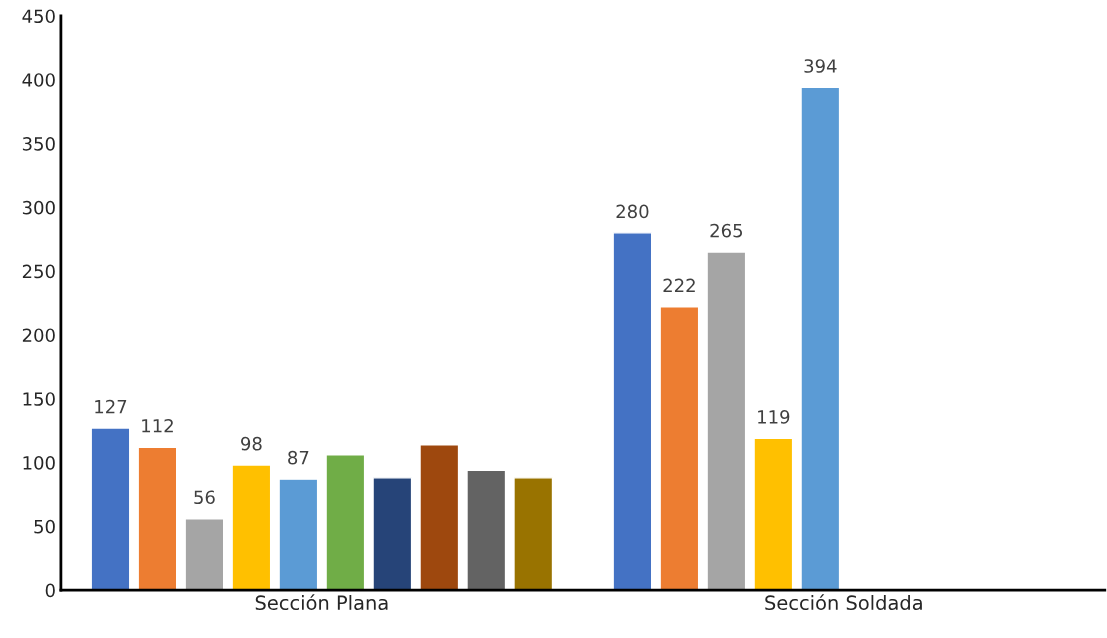  I want to click on x-tick-label: Sección Plana, so click(321, 602).